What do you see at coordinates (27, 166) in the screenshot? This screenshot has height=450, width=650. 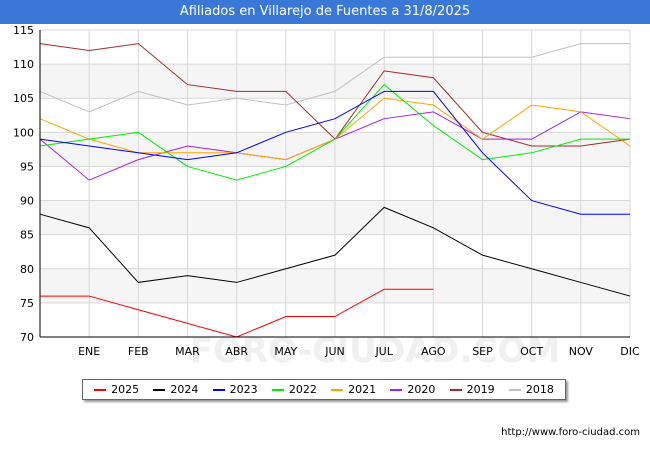 I see `y-tick-label: 95` at bounding box center [27, 166].